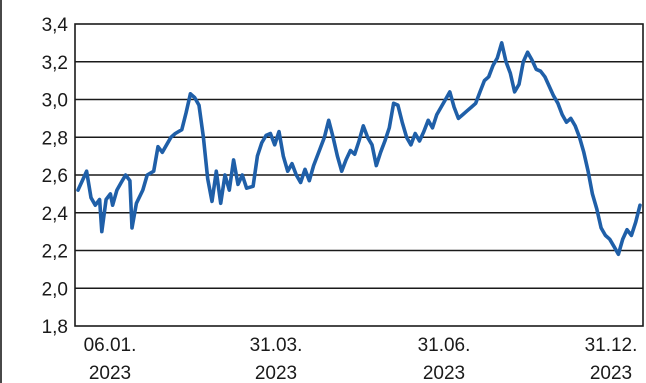 The width and height of the screenshot is (646, 383). What do you see at coordinates (55, 25) in the screenshot?
I see `y-tick-label: 3,4` at bounding box center [55, 25].